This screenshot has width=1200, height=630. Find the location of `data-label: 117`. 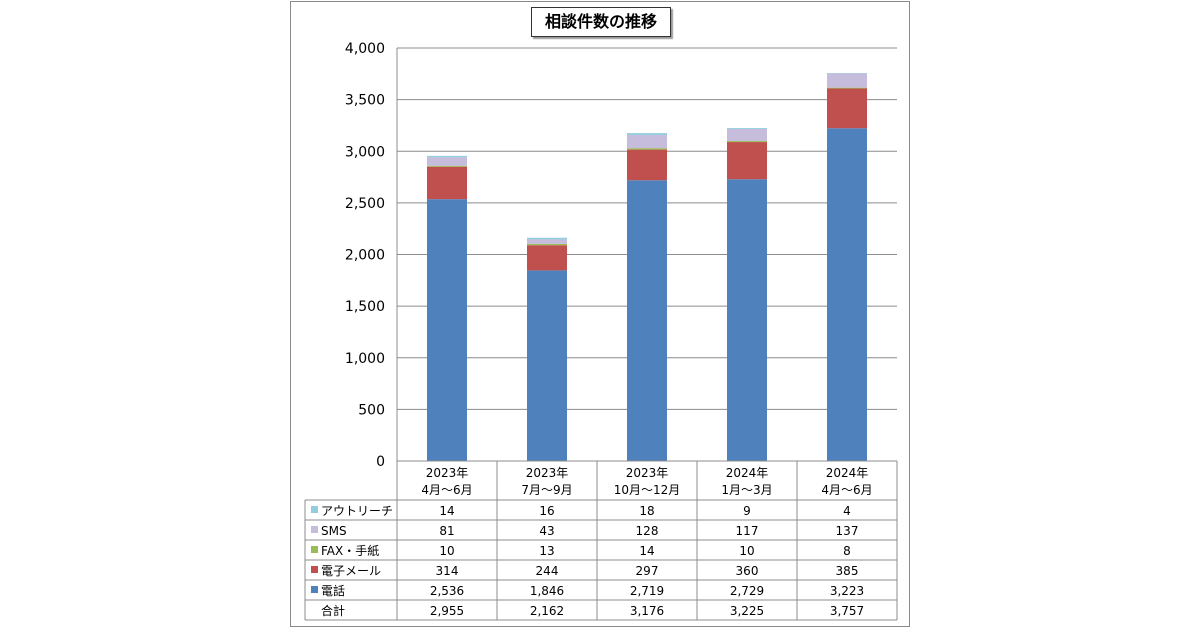

data-label: 117 is located at coordinates (747, 531).